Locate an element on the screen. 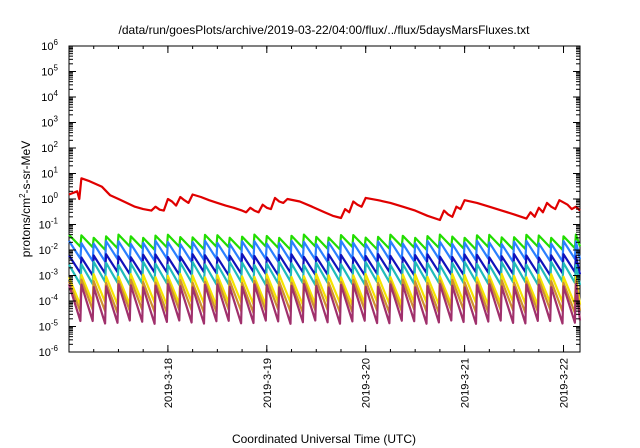 The image size is (640, 448). y-tick-label: 10⁵ is located at coordinates (49, 71).